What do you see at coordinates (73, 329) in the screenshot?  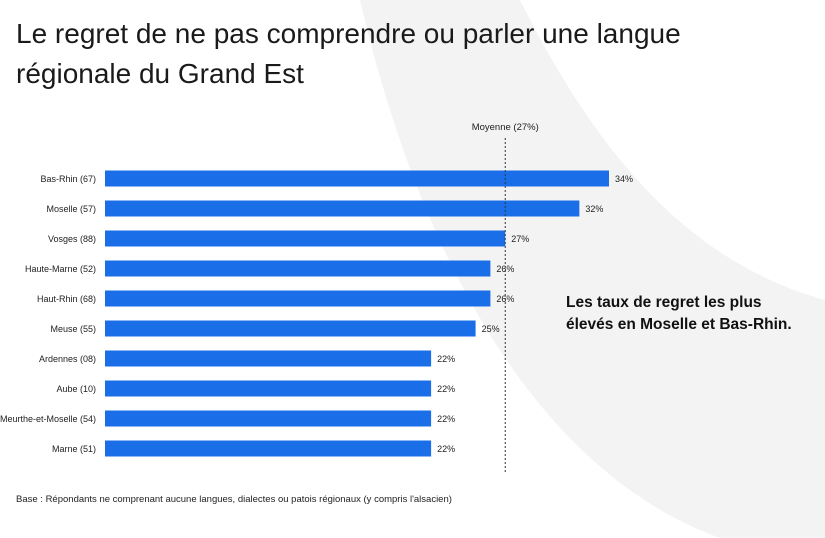 I see `category-label: Meuse (55)` at bounding box center [73, 329].